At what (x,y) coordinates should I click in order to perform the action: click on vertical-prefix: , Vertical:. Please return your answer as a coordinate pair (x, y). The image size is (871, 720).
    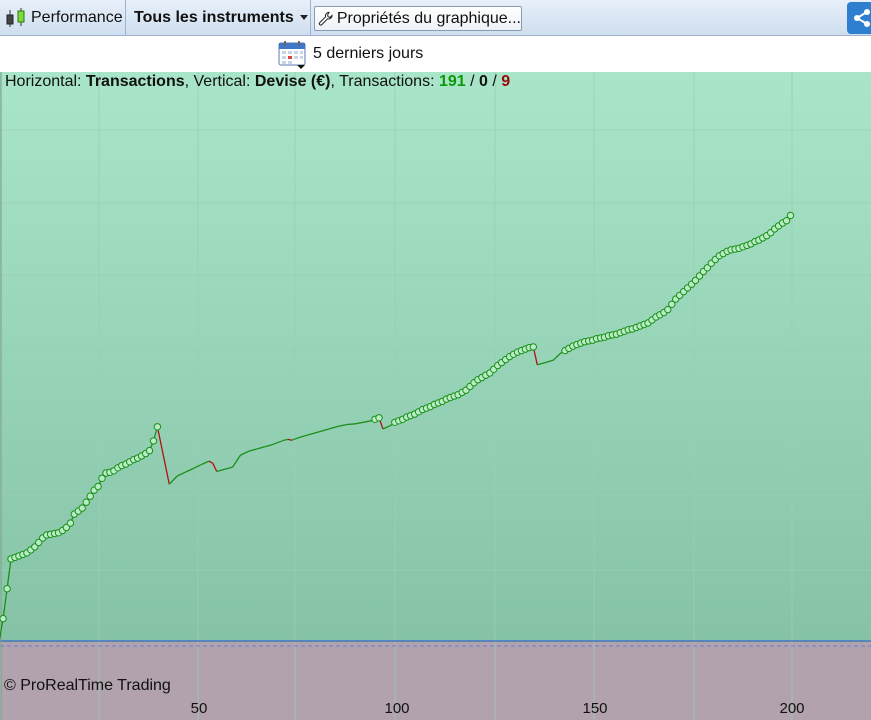
    Looking at the image, I should click on (219, 81).